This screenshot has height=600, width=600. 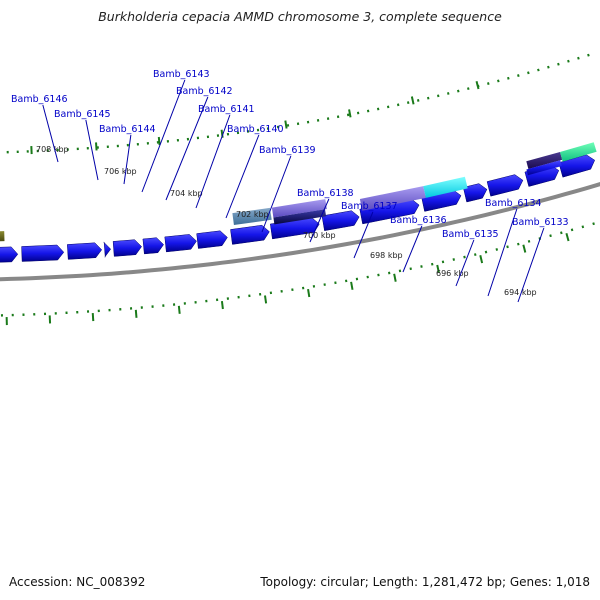 What do you see at coordinates (418, 220) in the screenshot?
I see `gene-label: Bamb_6136` at bounding box center [418, 220].